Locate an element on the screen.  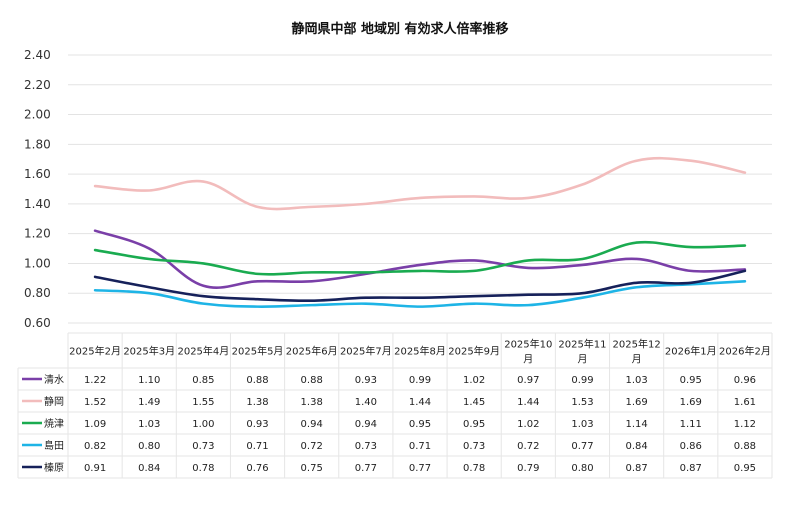
x-tick-label: 2026年2月 is located at coordinates (745, 351).